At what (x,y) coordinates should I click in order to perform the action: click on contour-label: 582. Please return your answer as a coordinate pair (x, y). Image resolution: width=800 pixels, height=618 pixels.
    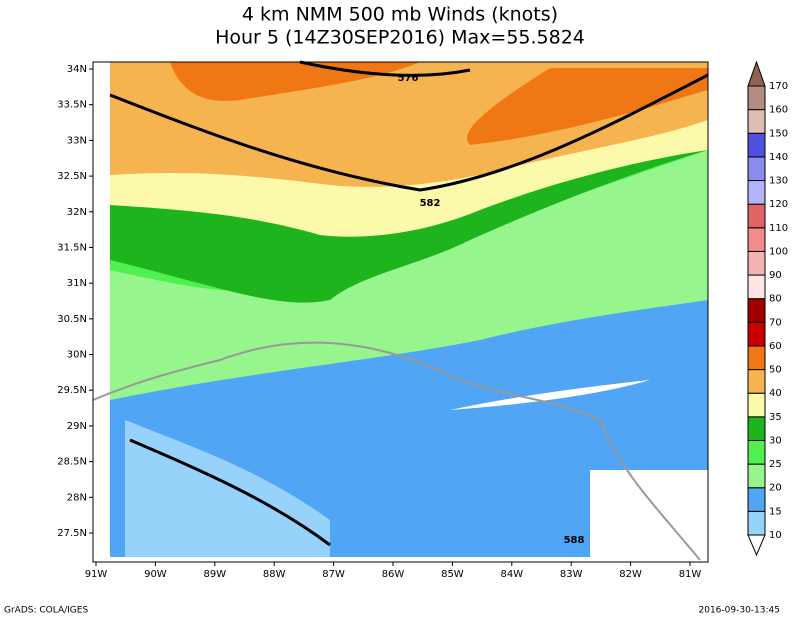
    Looking at the image, I should click on (430, 203).